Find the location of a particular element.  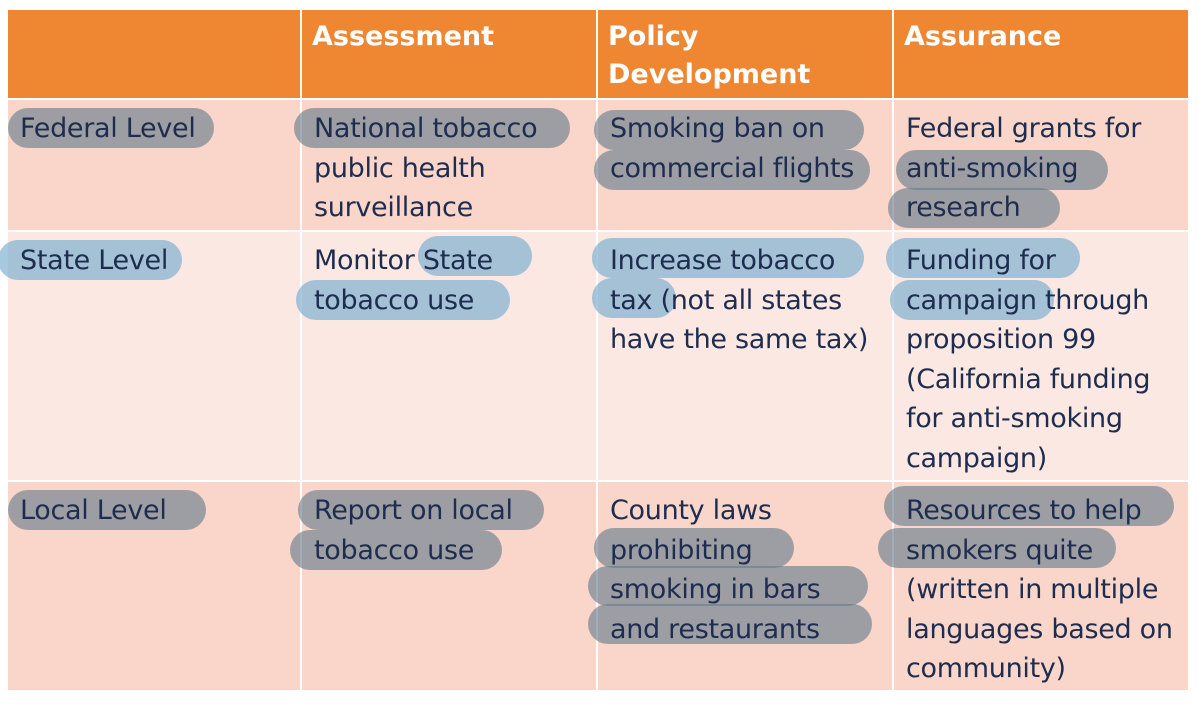

cell-state-assessment: Monitor State tobacco use is located at coordinates (447, 356).